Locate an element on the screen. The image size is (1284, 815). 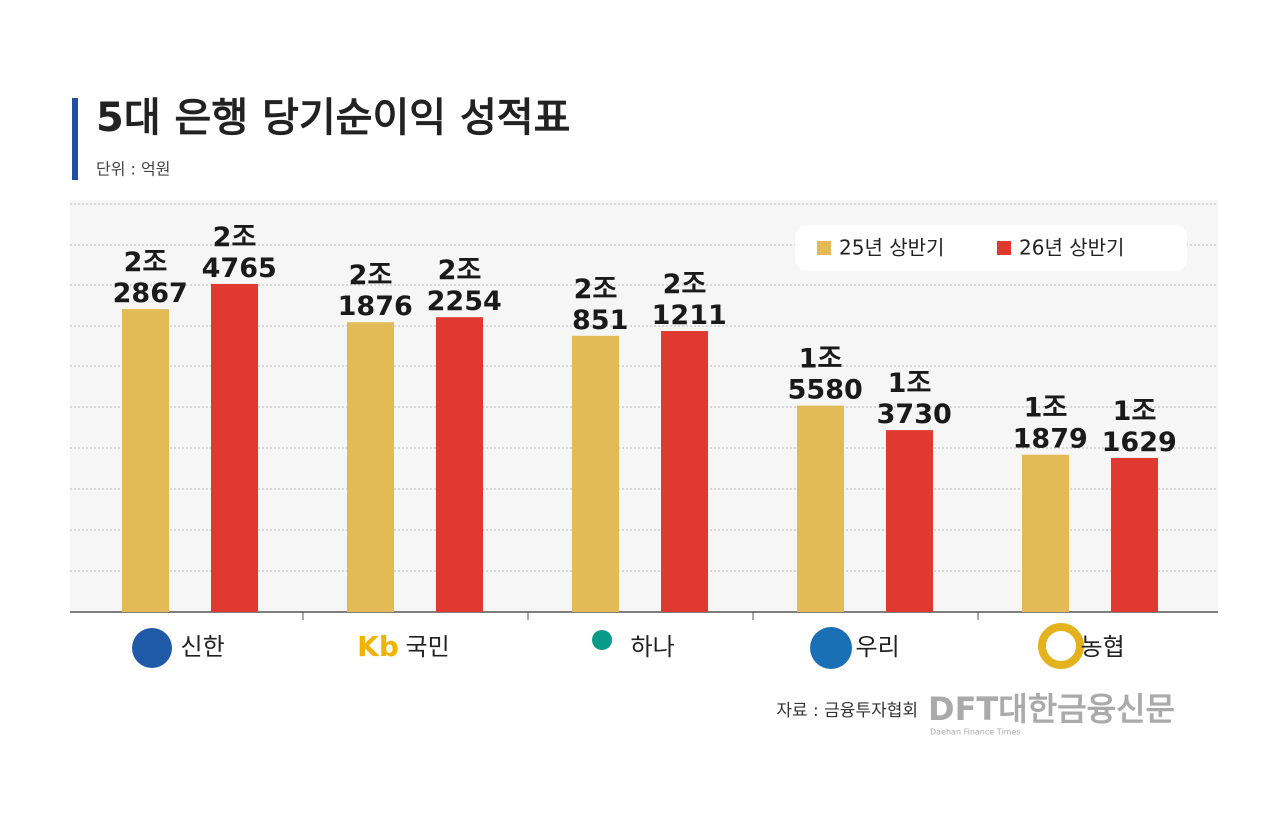
brand: DFT대한금융신문 is located at coordinates (1051, 709).